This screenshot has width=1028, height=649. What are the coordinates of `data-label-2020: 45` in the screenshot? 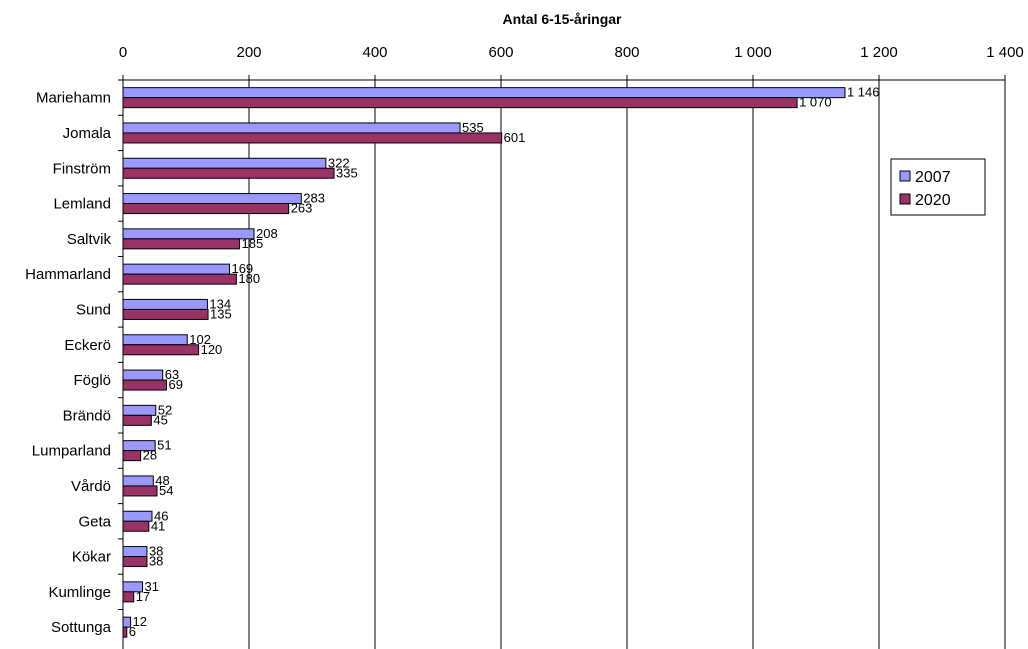 It's located at (160, 419).